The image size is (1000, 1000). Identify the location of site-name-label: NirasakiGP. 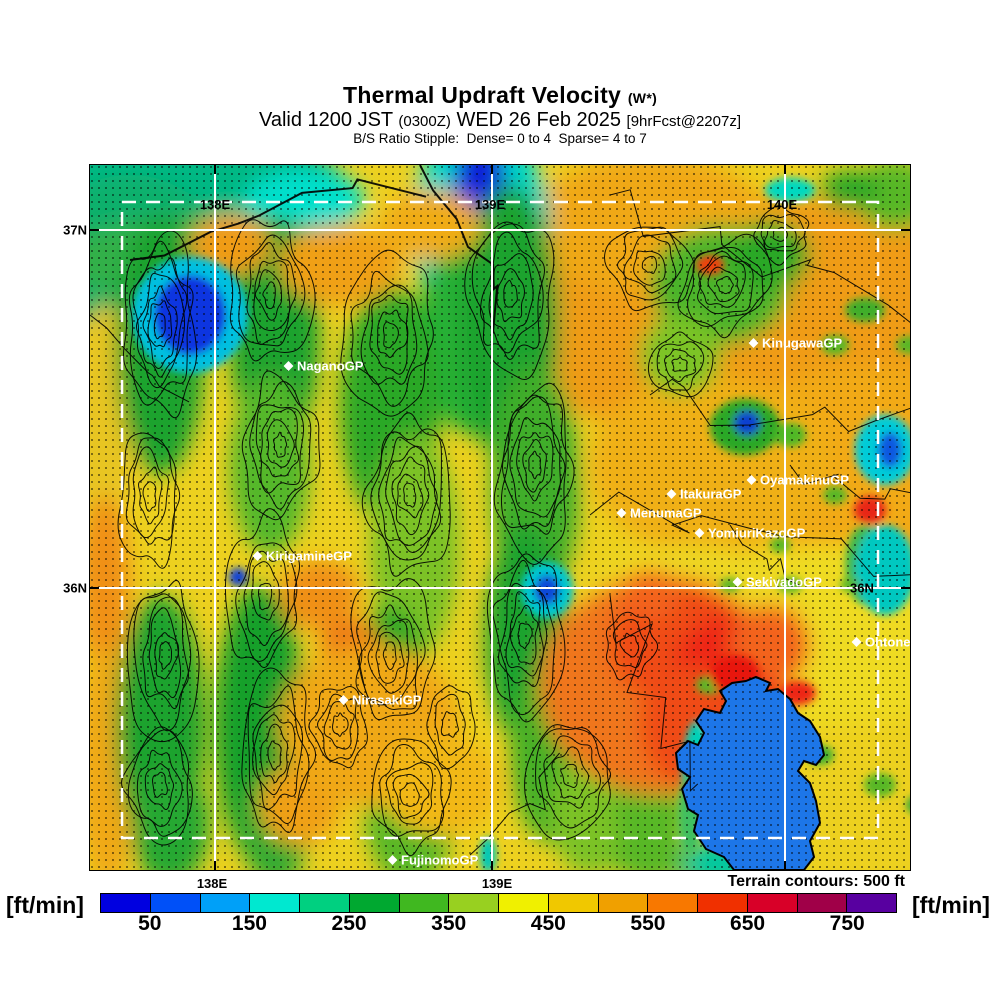
(387, 700).